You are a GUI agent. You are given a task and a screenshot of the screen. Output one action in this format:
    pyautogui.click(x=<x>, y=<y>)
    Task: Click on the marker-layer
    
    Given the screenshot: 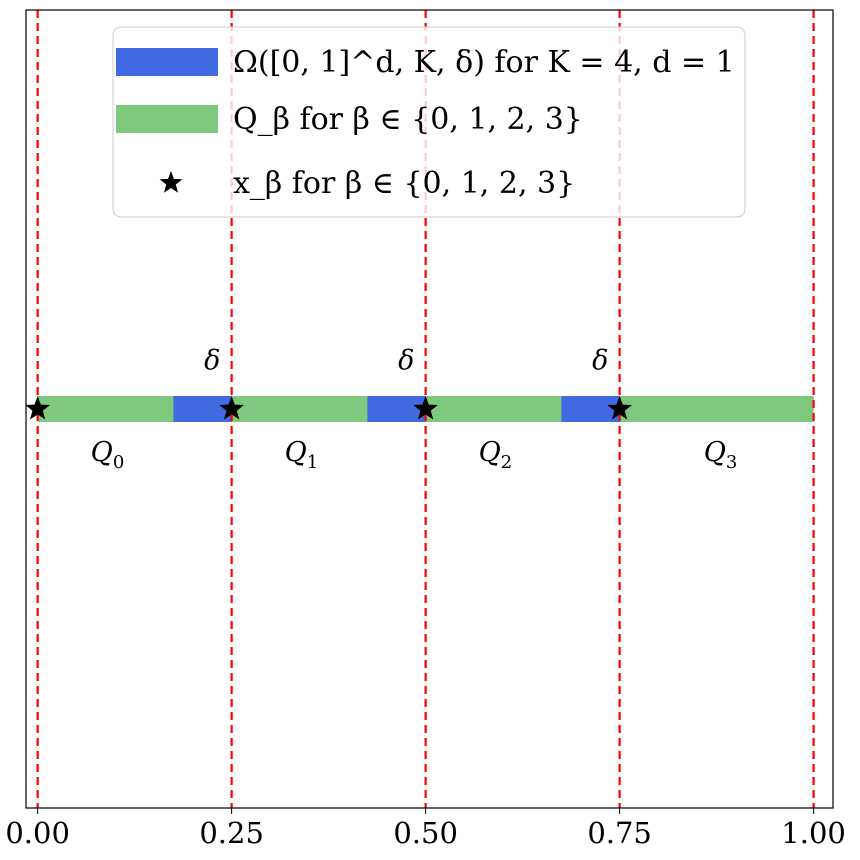 What is the action you would take?
    pyautogui.click(x=328, y=408)
    